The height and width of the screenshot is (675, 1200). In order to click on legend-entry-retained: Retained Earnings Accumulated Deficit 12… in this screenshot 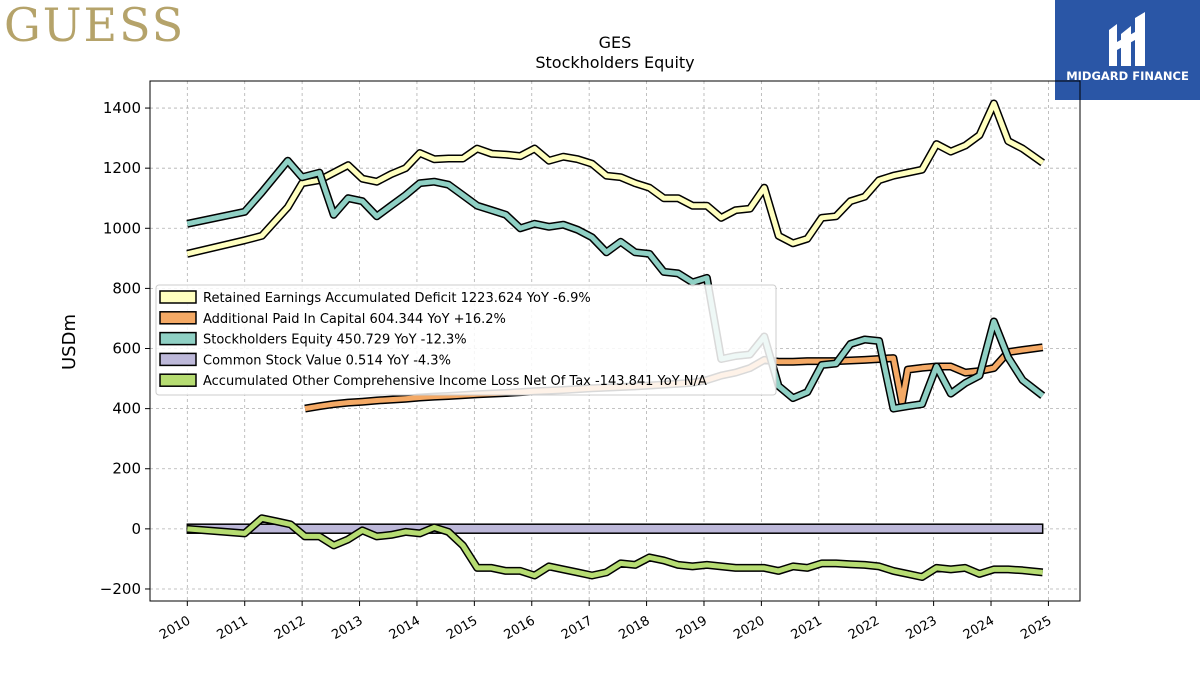, I will do `click(397, 298)`.